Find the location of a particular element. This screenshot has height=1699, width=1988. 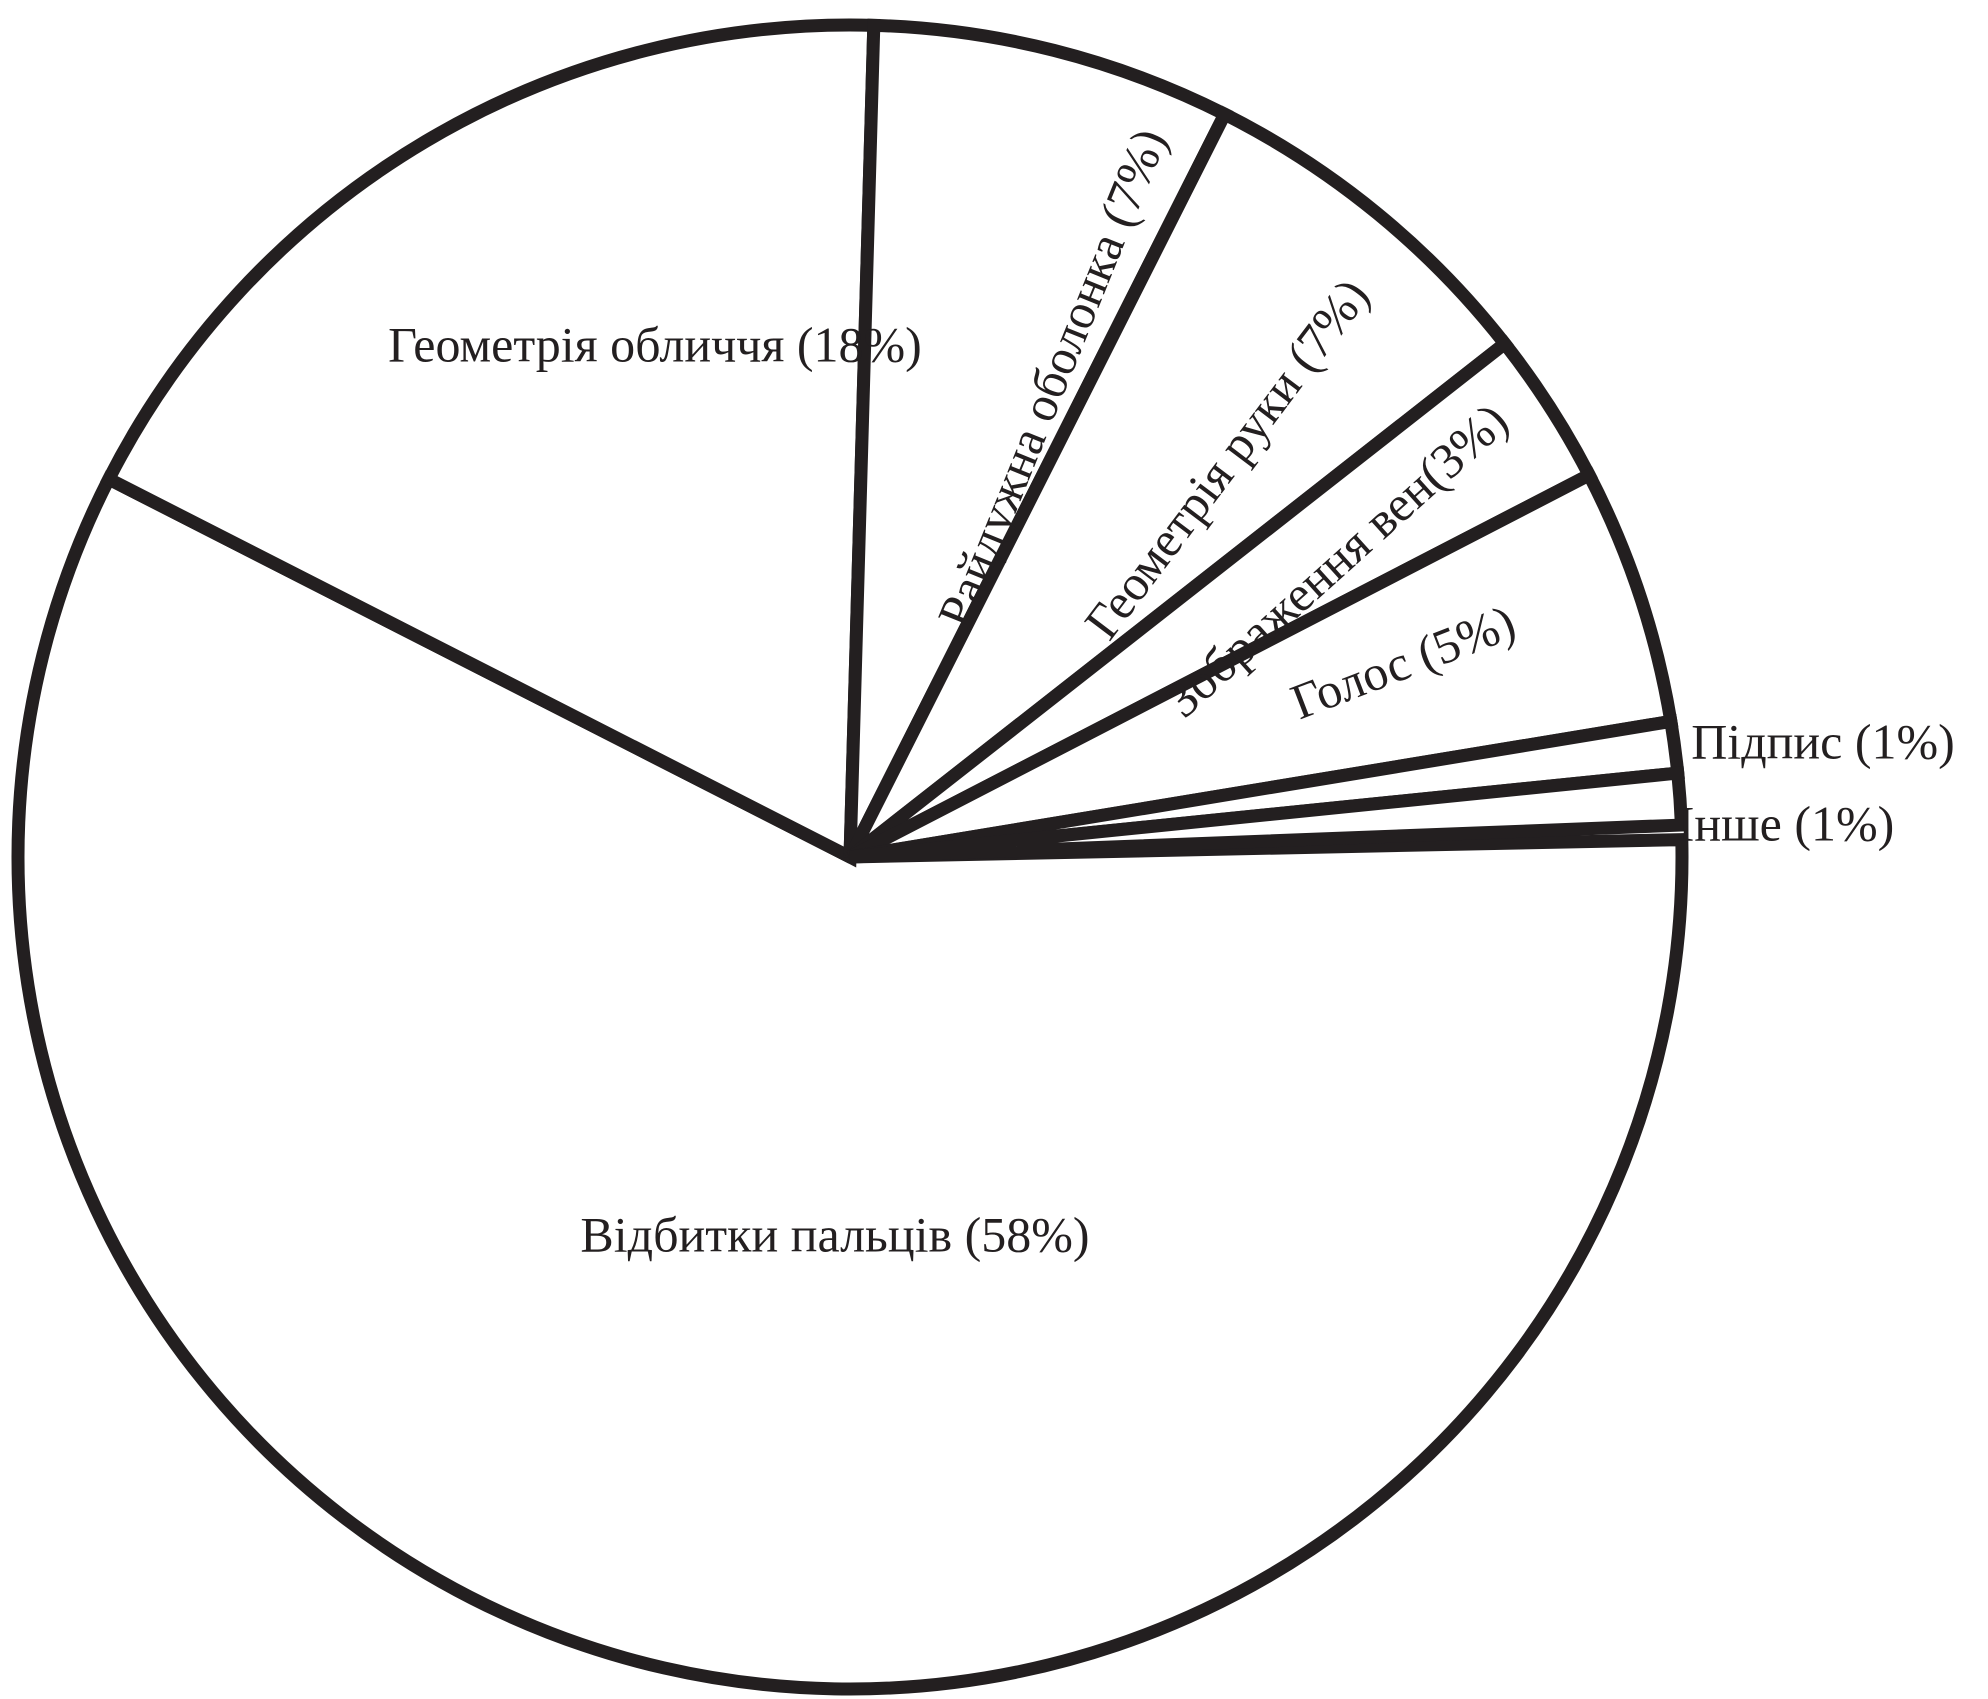

pie-slice-iris is located at coordinates (1038, 439).